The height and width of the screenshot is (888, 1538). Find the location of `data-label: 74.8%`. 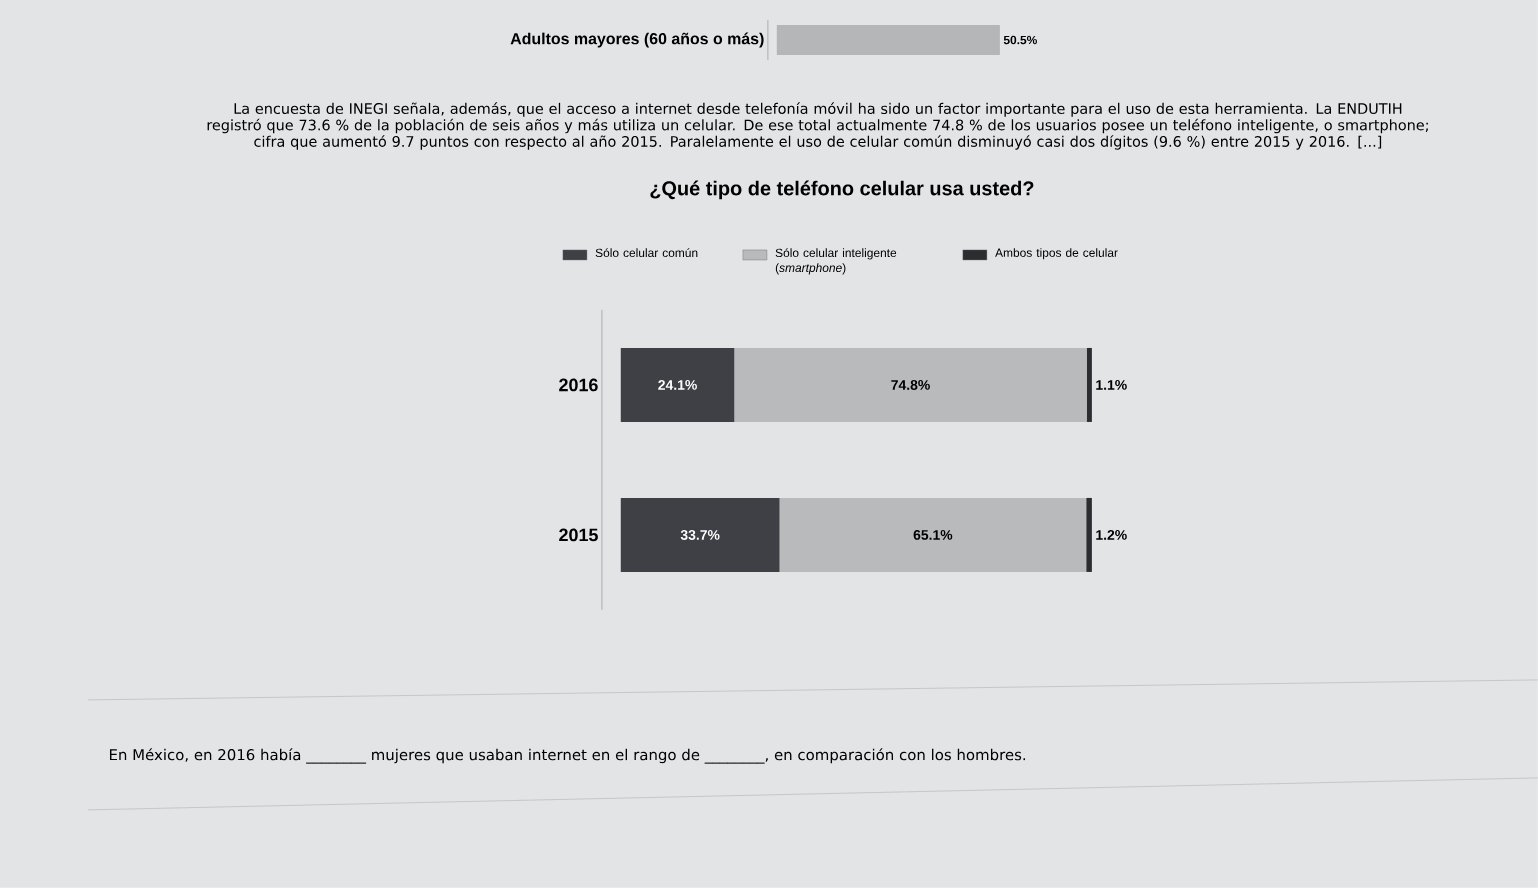

data-label: 74.8% is located at coordinates (910, 385).